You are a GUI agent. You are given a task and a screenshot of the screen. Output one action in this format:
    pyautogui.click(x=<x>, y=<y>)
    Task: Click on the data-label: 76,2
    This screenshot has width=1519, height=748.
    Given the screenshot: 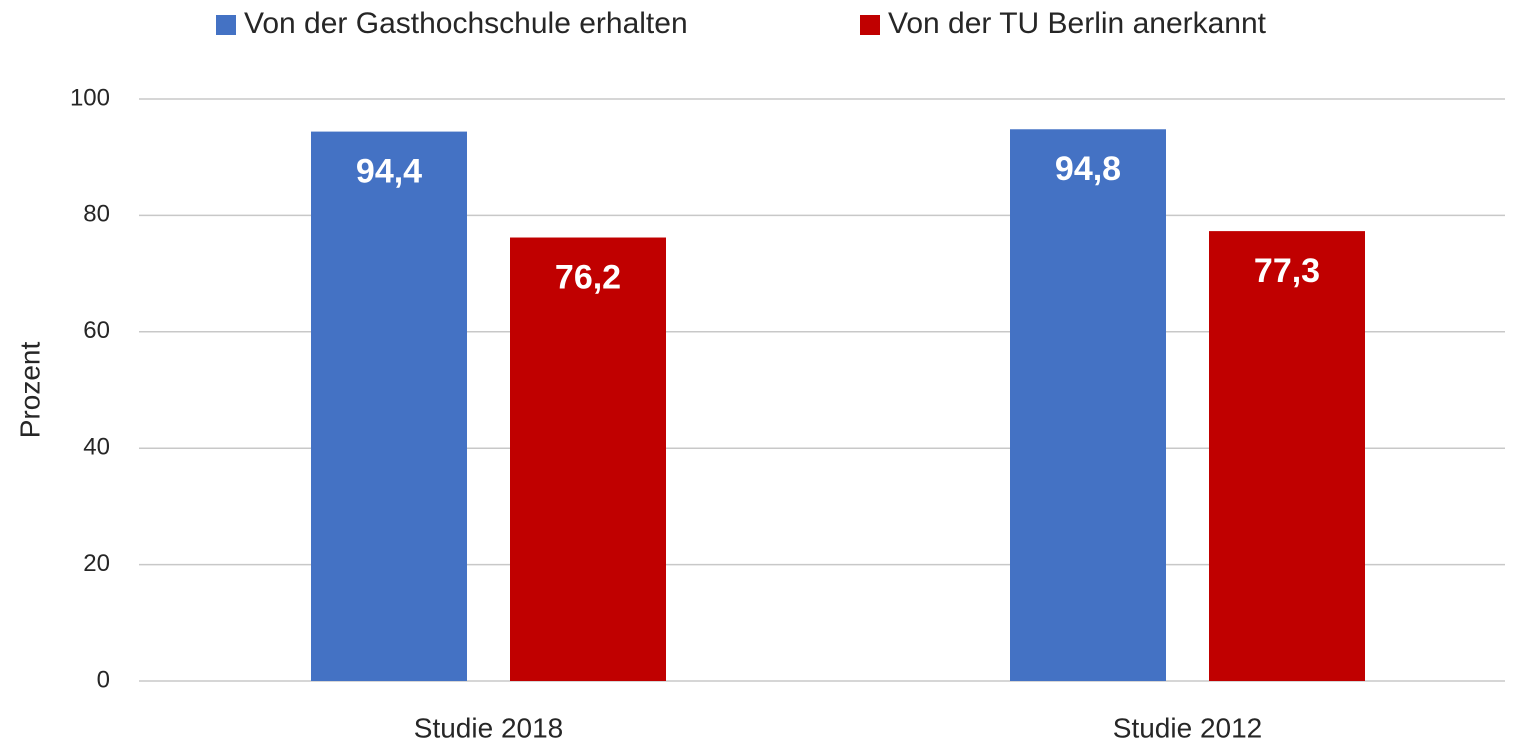 What is the action you would take?
    pyautogui.click(x=588, y=278)
    